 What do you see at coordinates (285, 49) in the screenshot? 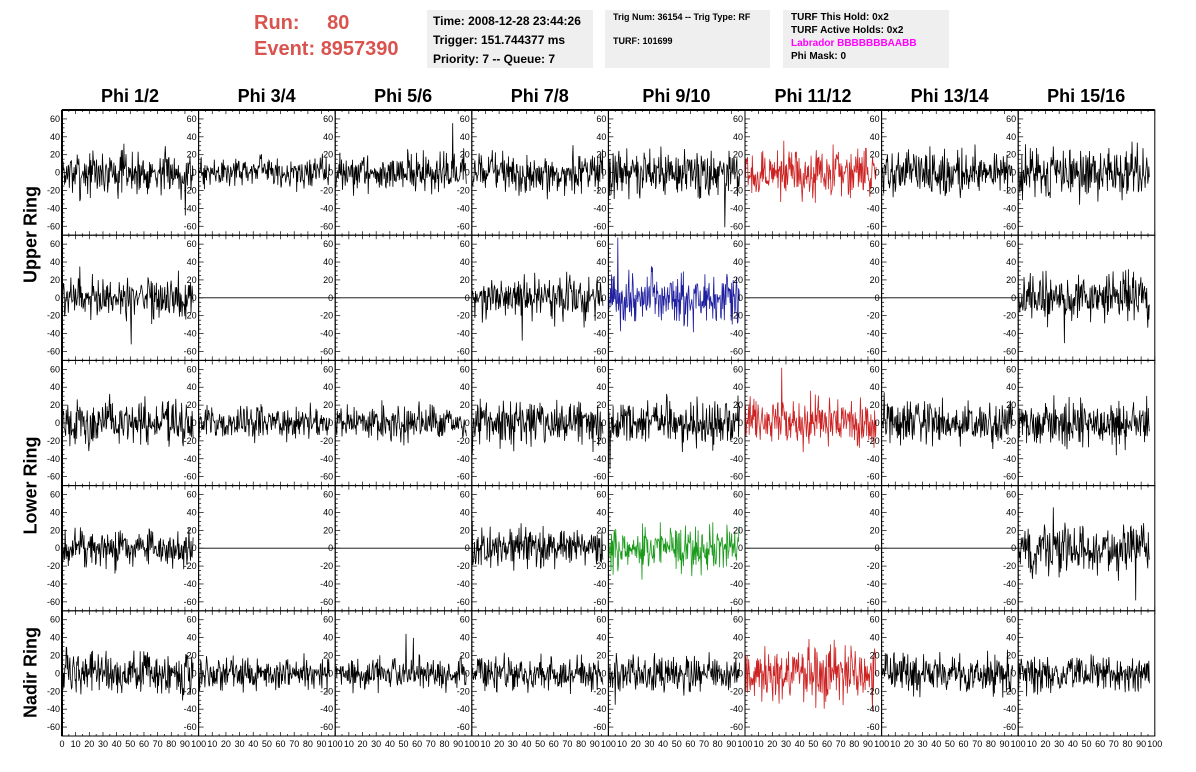
I see `event-label: Event:` at bounding box center [285, 49].